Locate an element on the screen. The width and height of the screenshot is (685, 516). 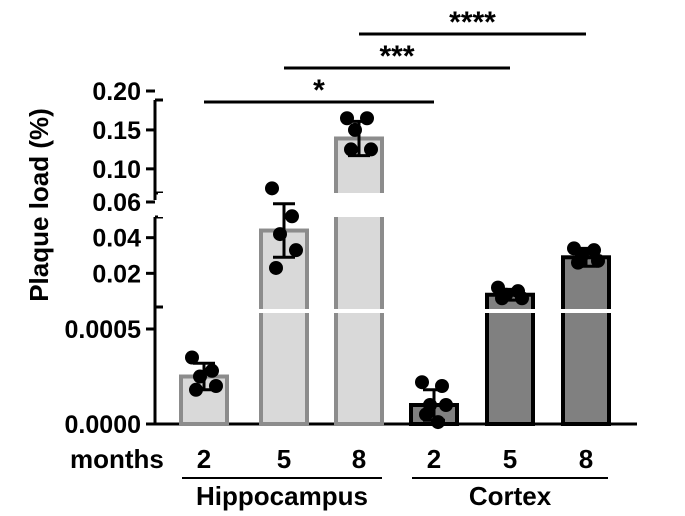
y-tick-label: 0.20 is located at coordinates (116, 92).